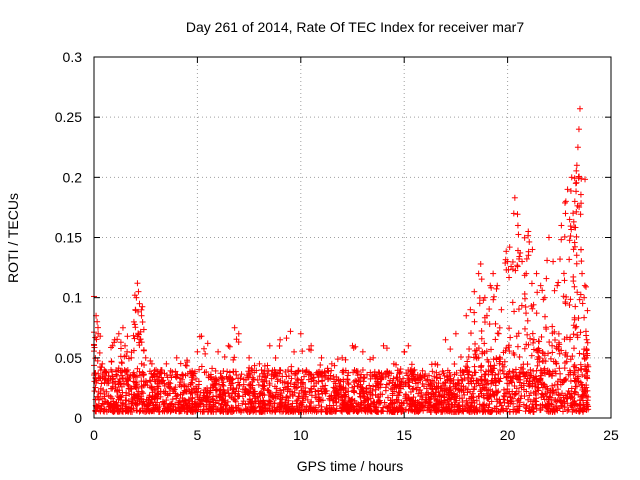 This screenshot has width=640, height=480. What do you see at coordinates (68, 238) in the screenshot?
I see `y-tick-label: 0.15` at bounding box center [68, 238].